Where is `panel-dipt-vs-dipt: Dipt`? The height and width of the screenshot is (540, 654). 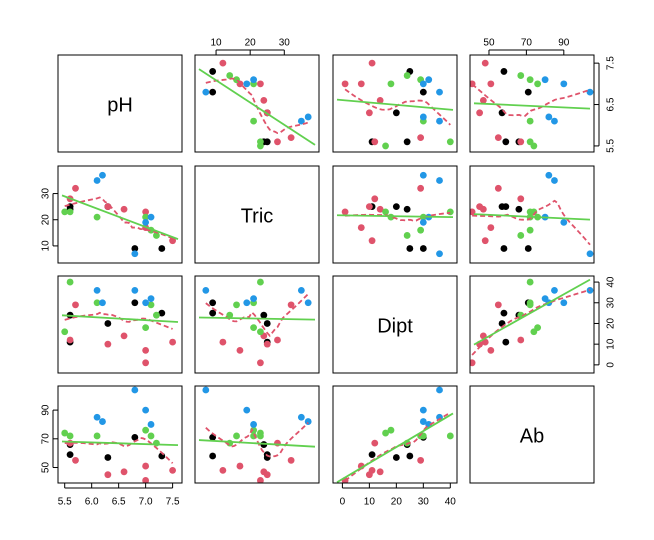
panel-dipt-vs-dipt: Dipt is located at coordinates (395, 324).